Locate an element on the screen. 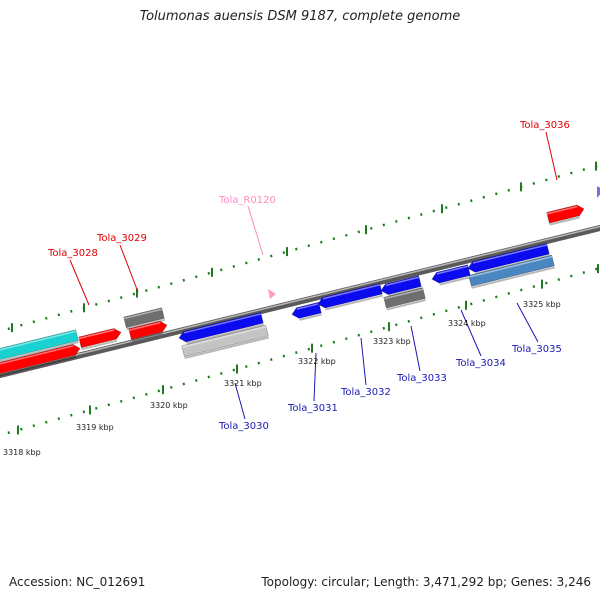 This screenshot has height=600, width=600. scale-label: 3320 kbp is located at coordinates (169, 405).